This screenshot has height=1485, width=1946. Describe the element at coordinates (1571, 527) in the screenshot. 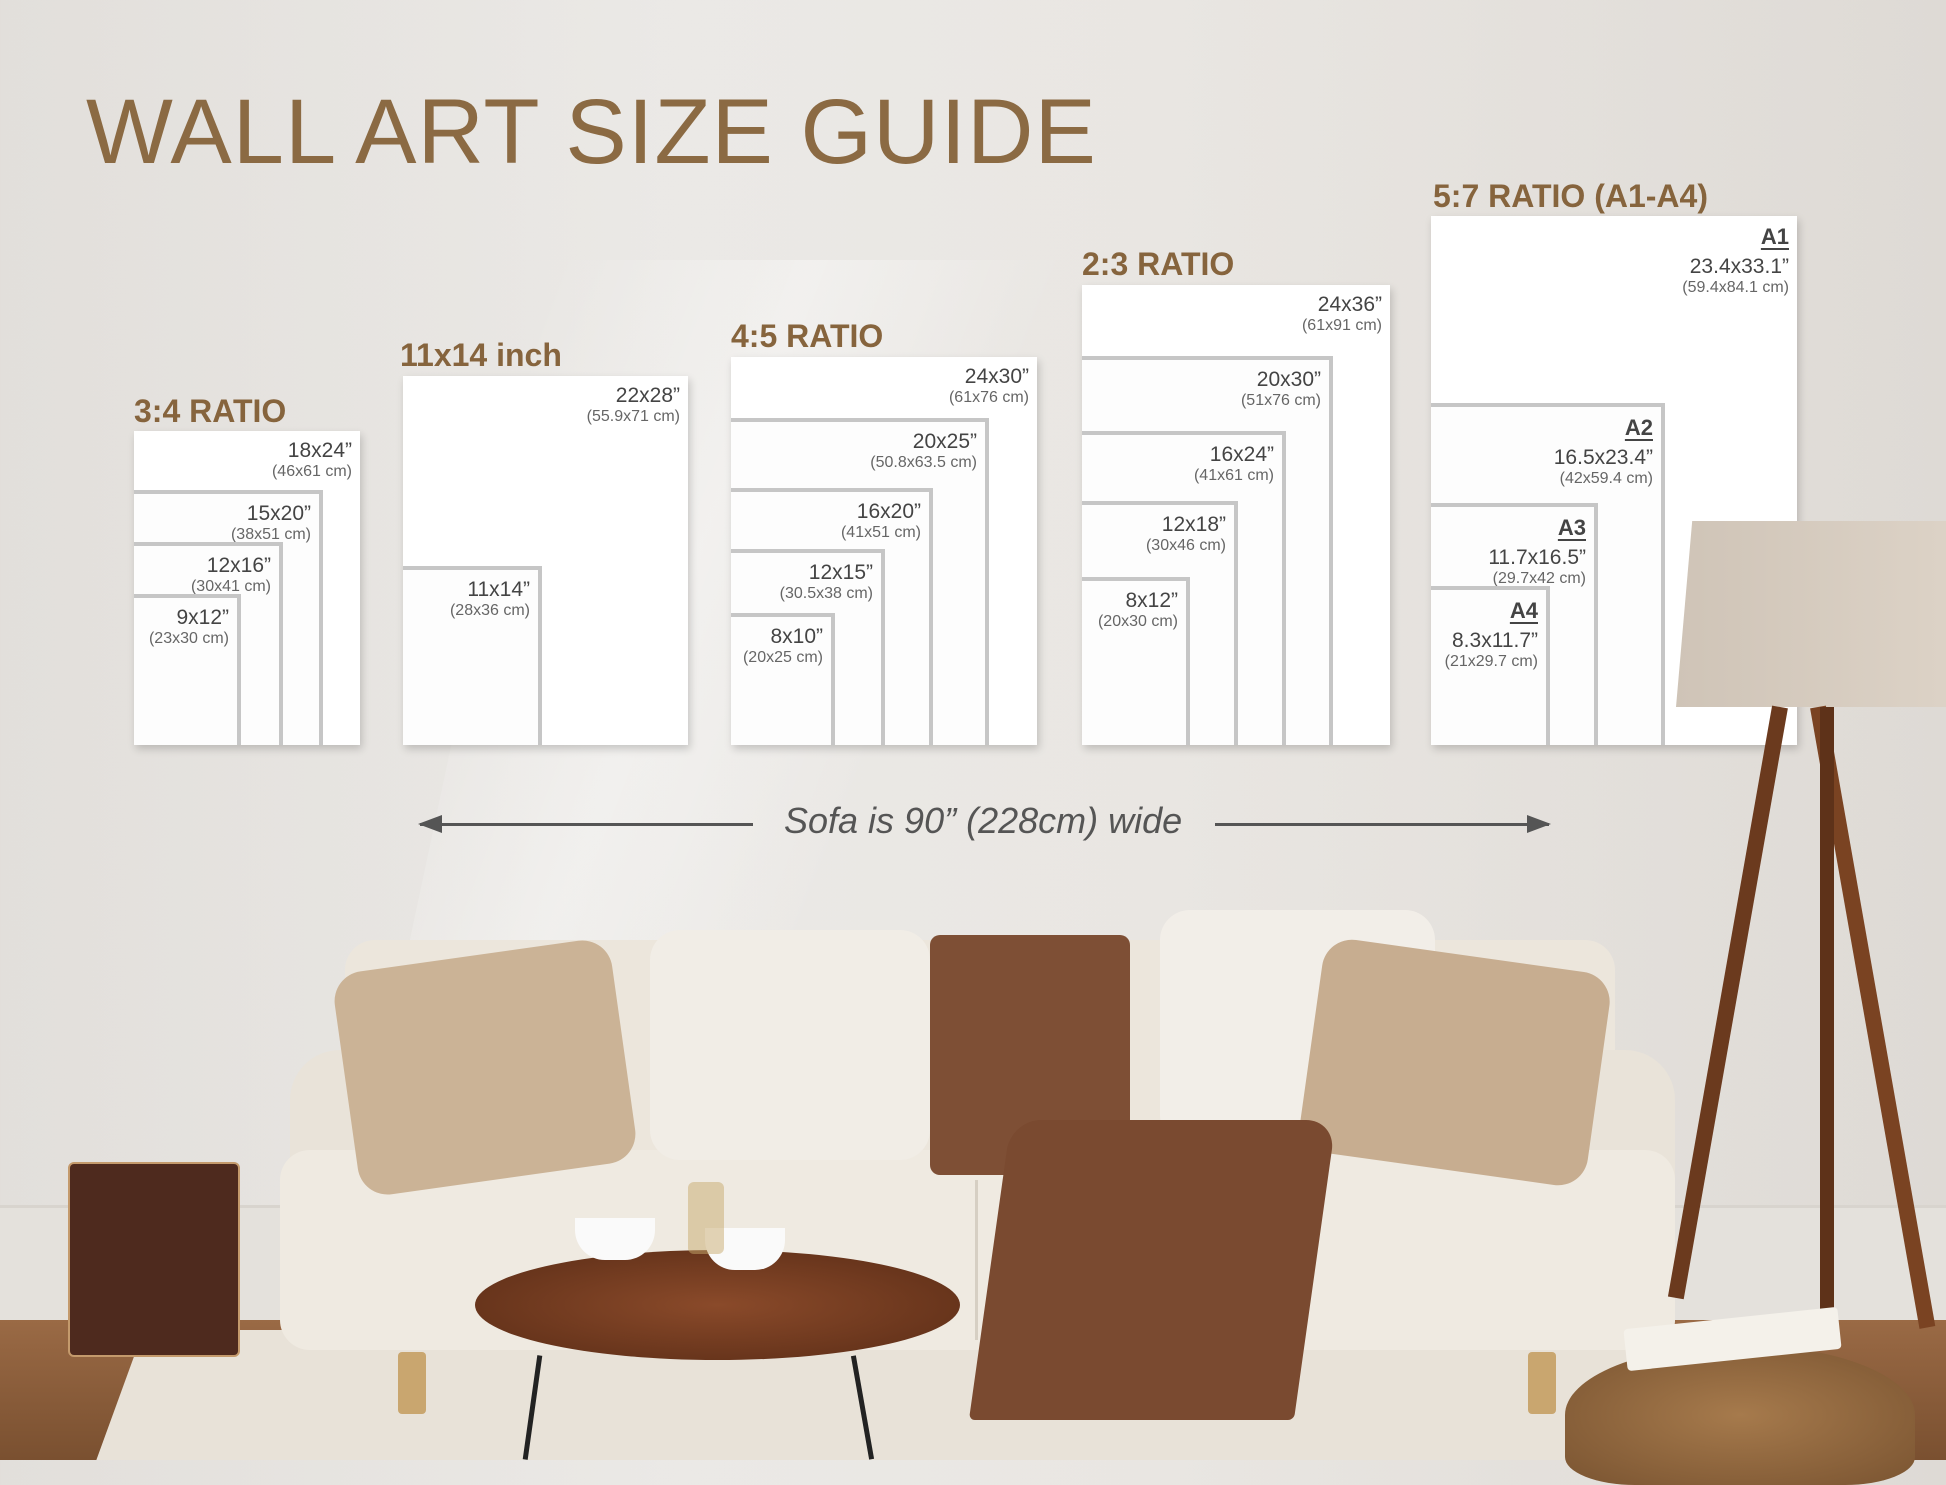

I see `paper-size-name: A3` at that location.